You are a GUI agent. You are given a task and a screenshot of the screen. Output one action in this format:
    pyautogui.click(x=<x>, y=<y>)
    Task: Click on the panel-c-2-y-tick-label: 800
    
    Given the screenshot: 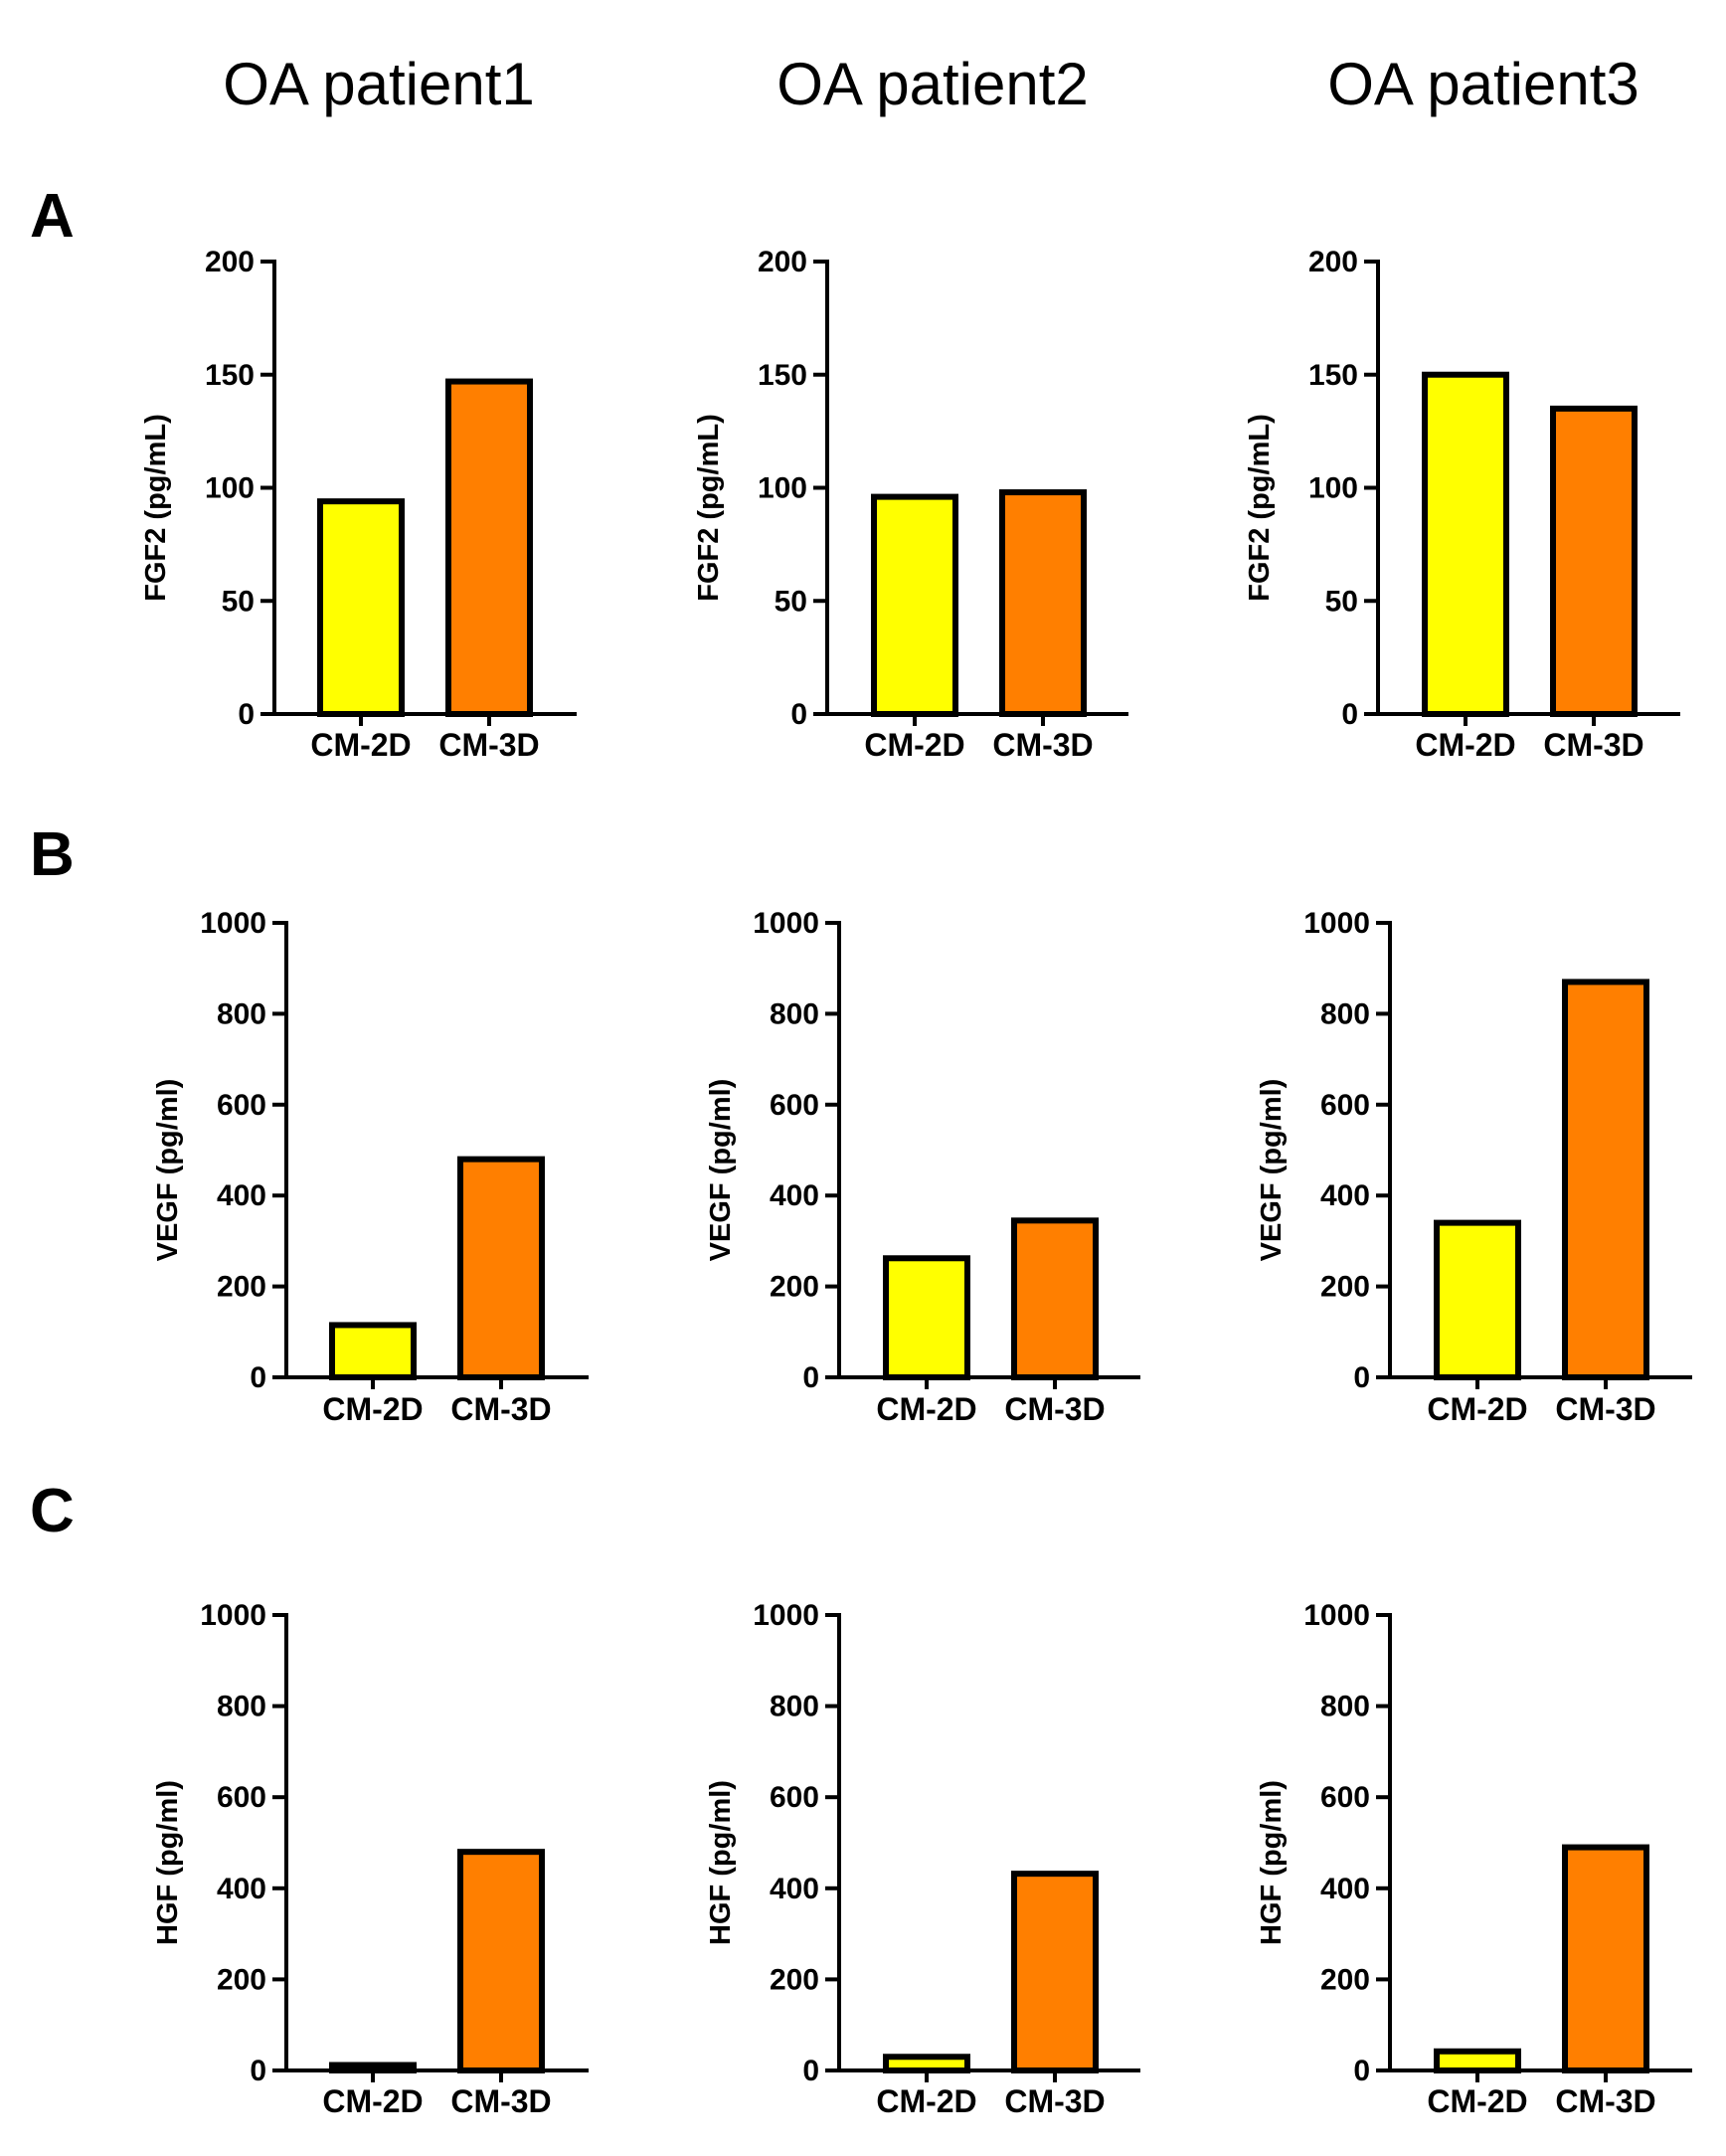 What is the action you would take?
    pyautogui.click(x=795, y=1707)
    